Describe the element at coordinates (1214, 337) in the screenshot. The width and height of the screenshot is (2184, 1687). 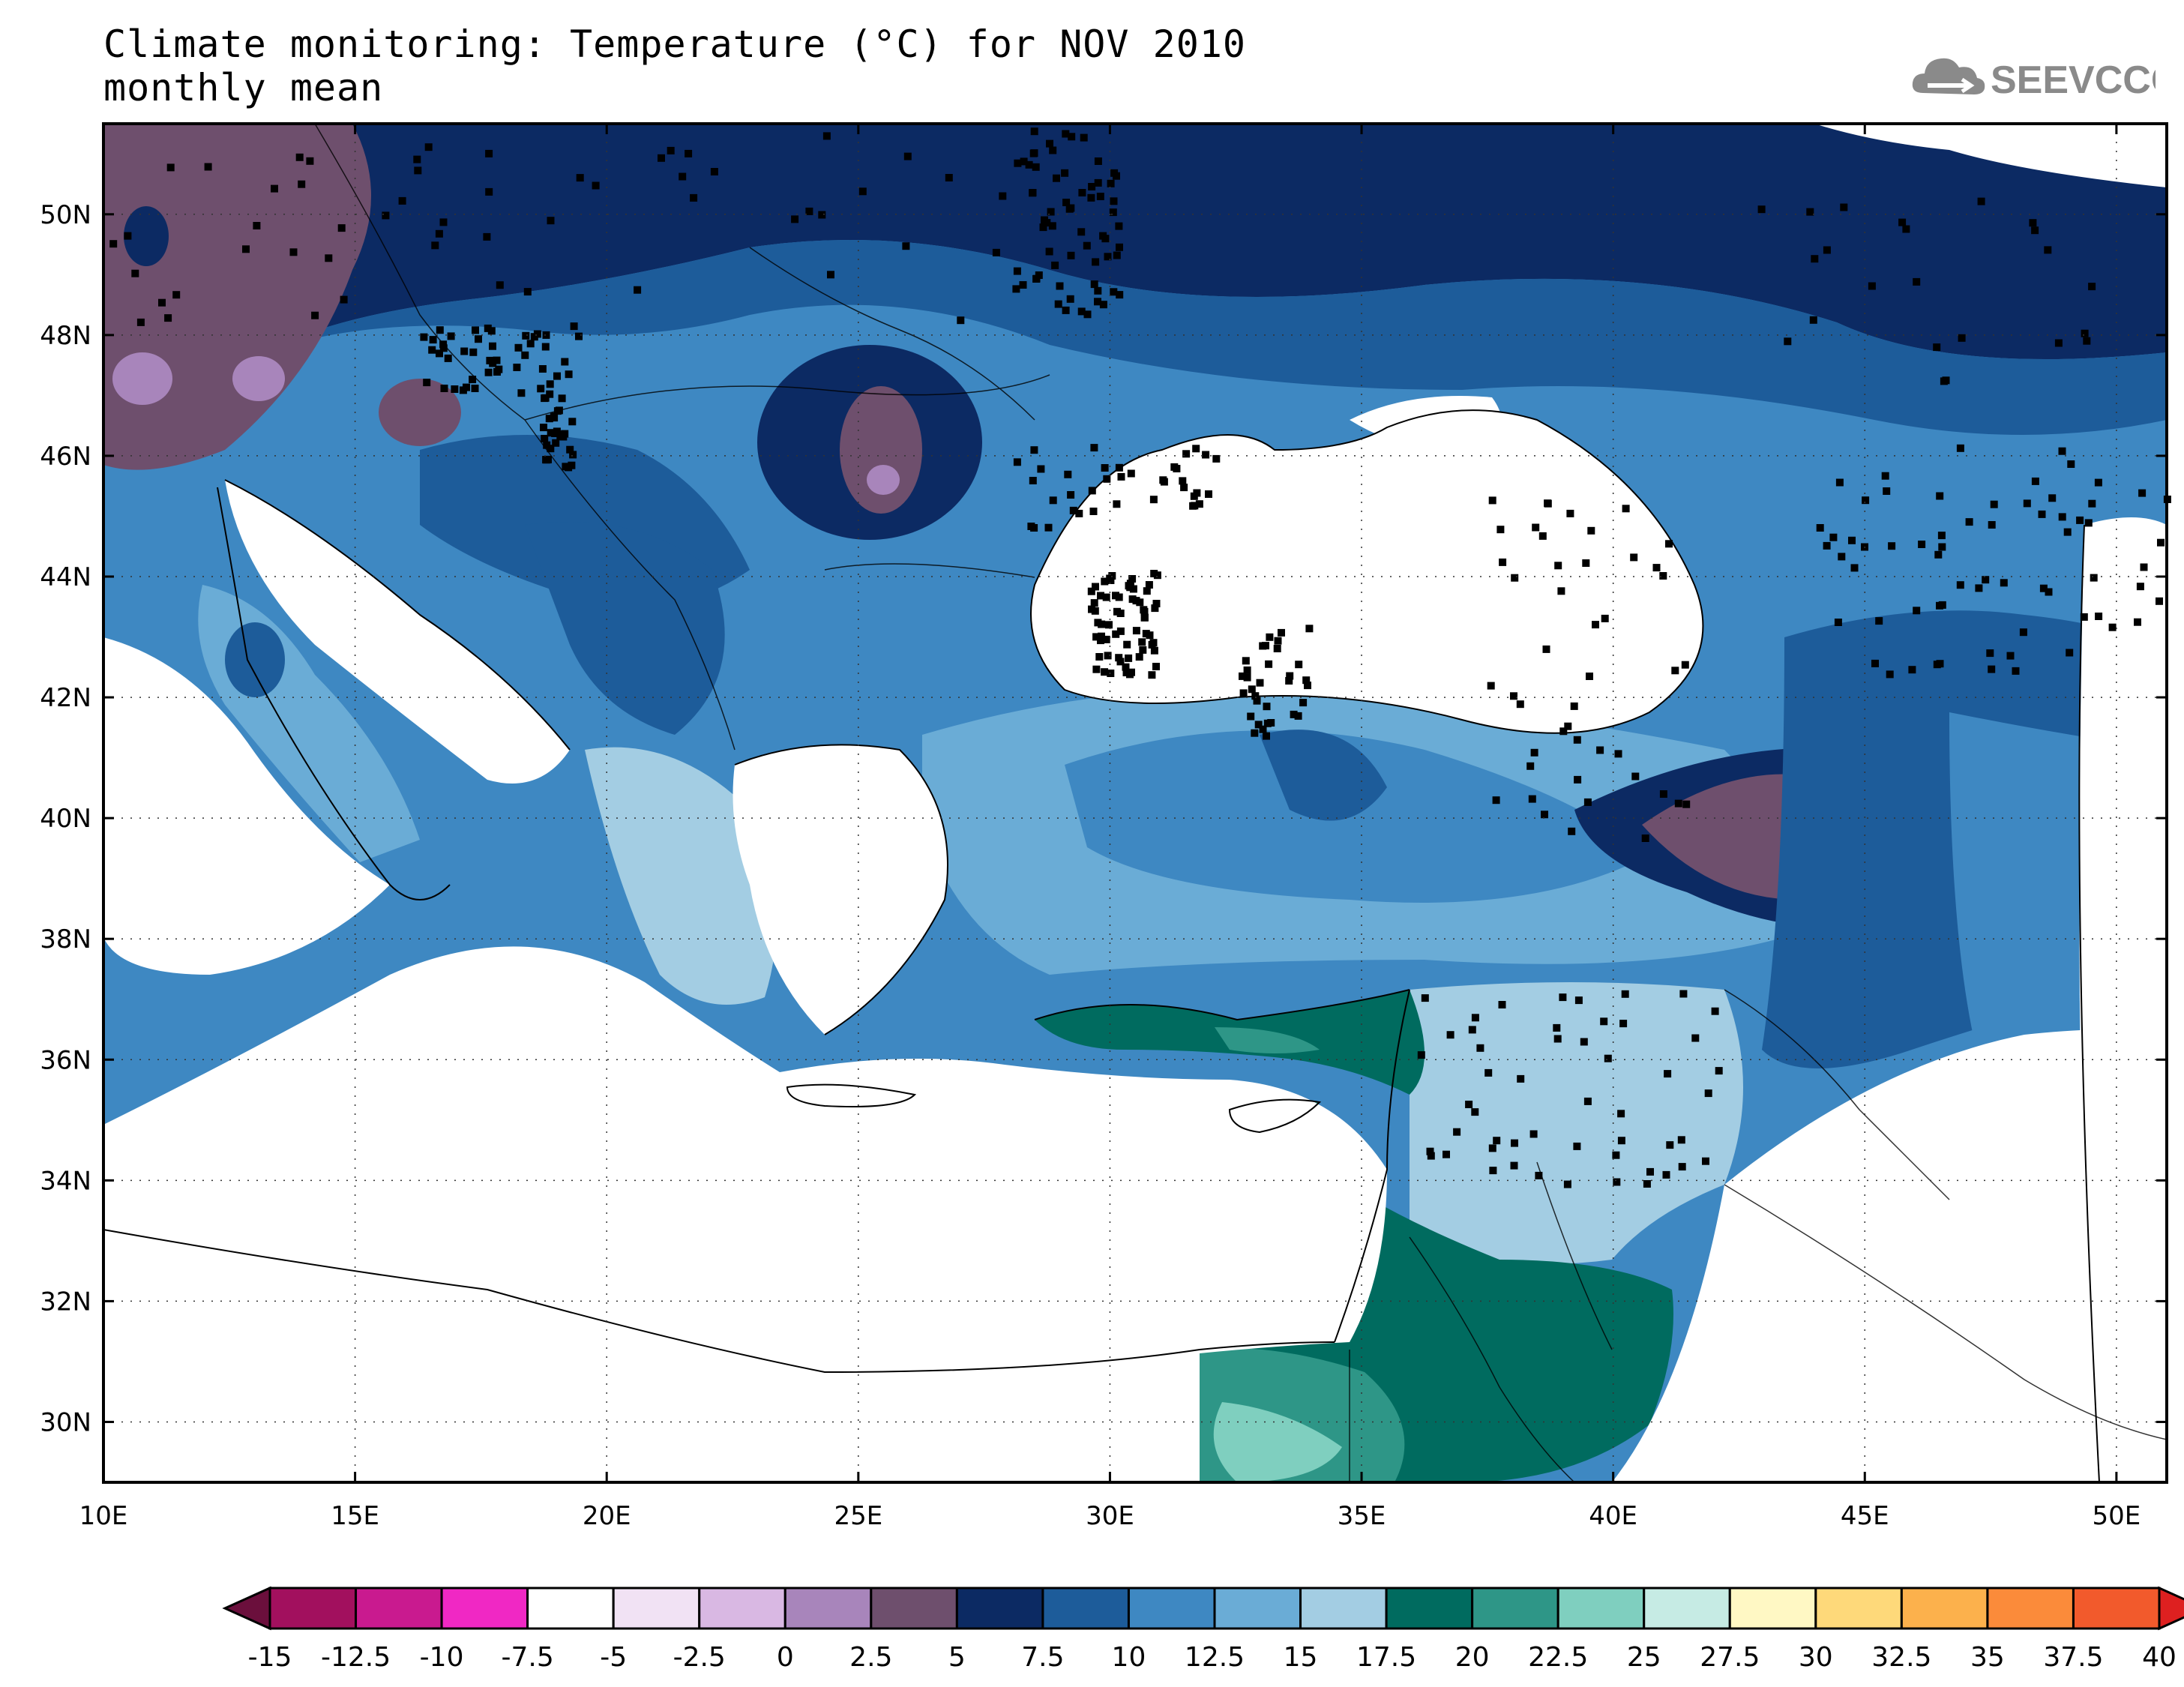
I see `region-north-mid` at that location.